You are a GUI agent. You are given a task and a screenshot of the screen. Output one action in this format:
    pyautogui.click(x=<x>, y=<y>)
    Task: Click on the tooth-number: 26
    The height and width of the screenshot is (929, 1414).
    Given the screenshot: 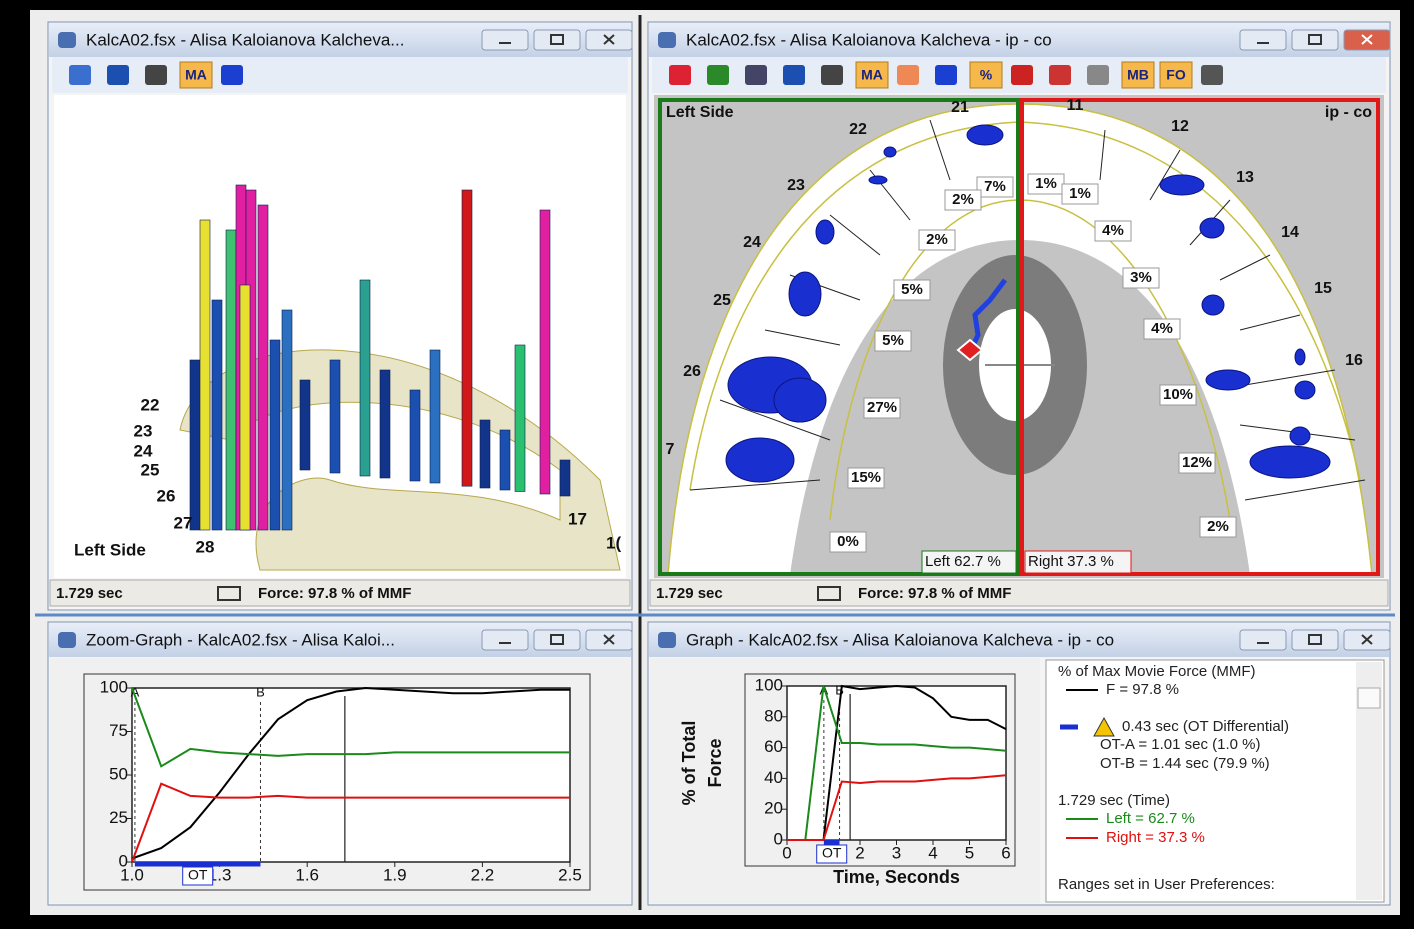 What is the action you would take?
    pyautogui.click(x=692, y=371)
    